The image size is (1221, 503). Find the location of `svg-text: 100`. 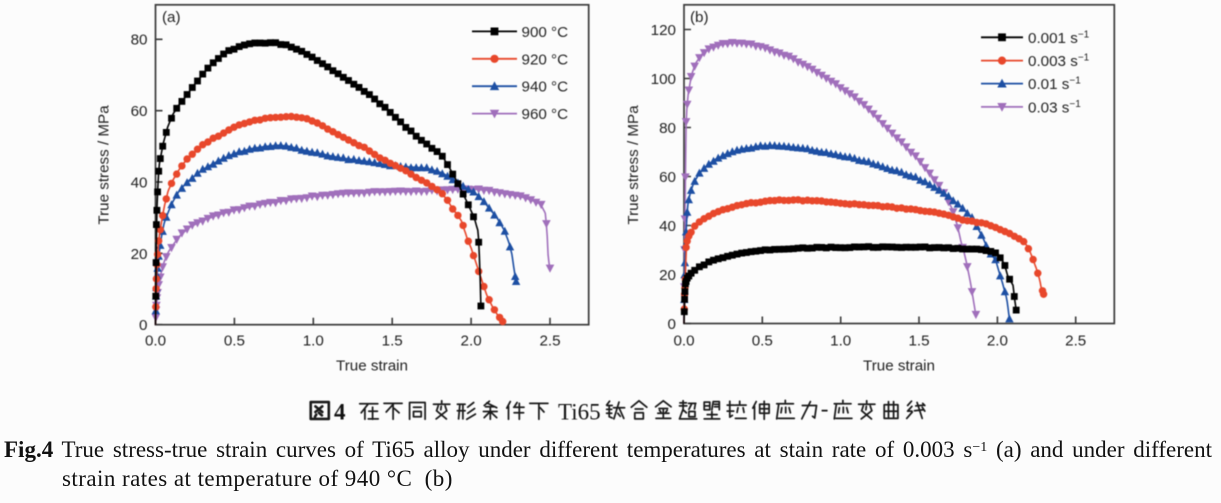

svg-text: 100 is located at coordinates (663, 79).